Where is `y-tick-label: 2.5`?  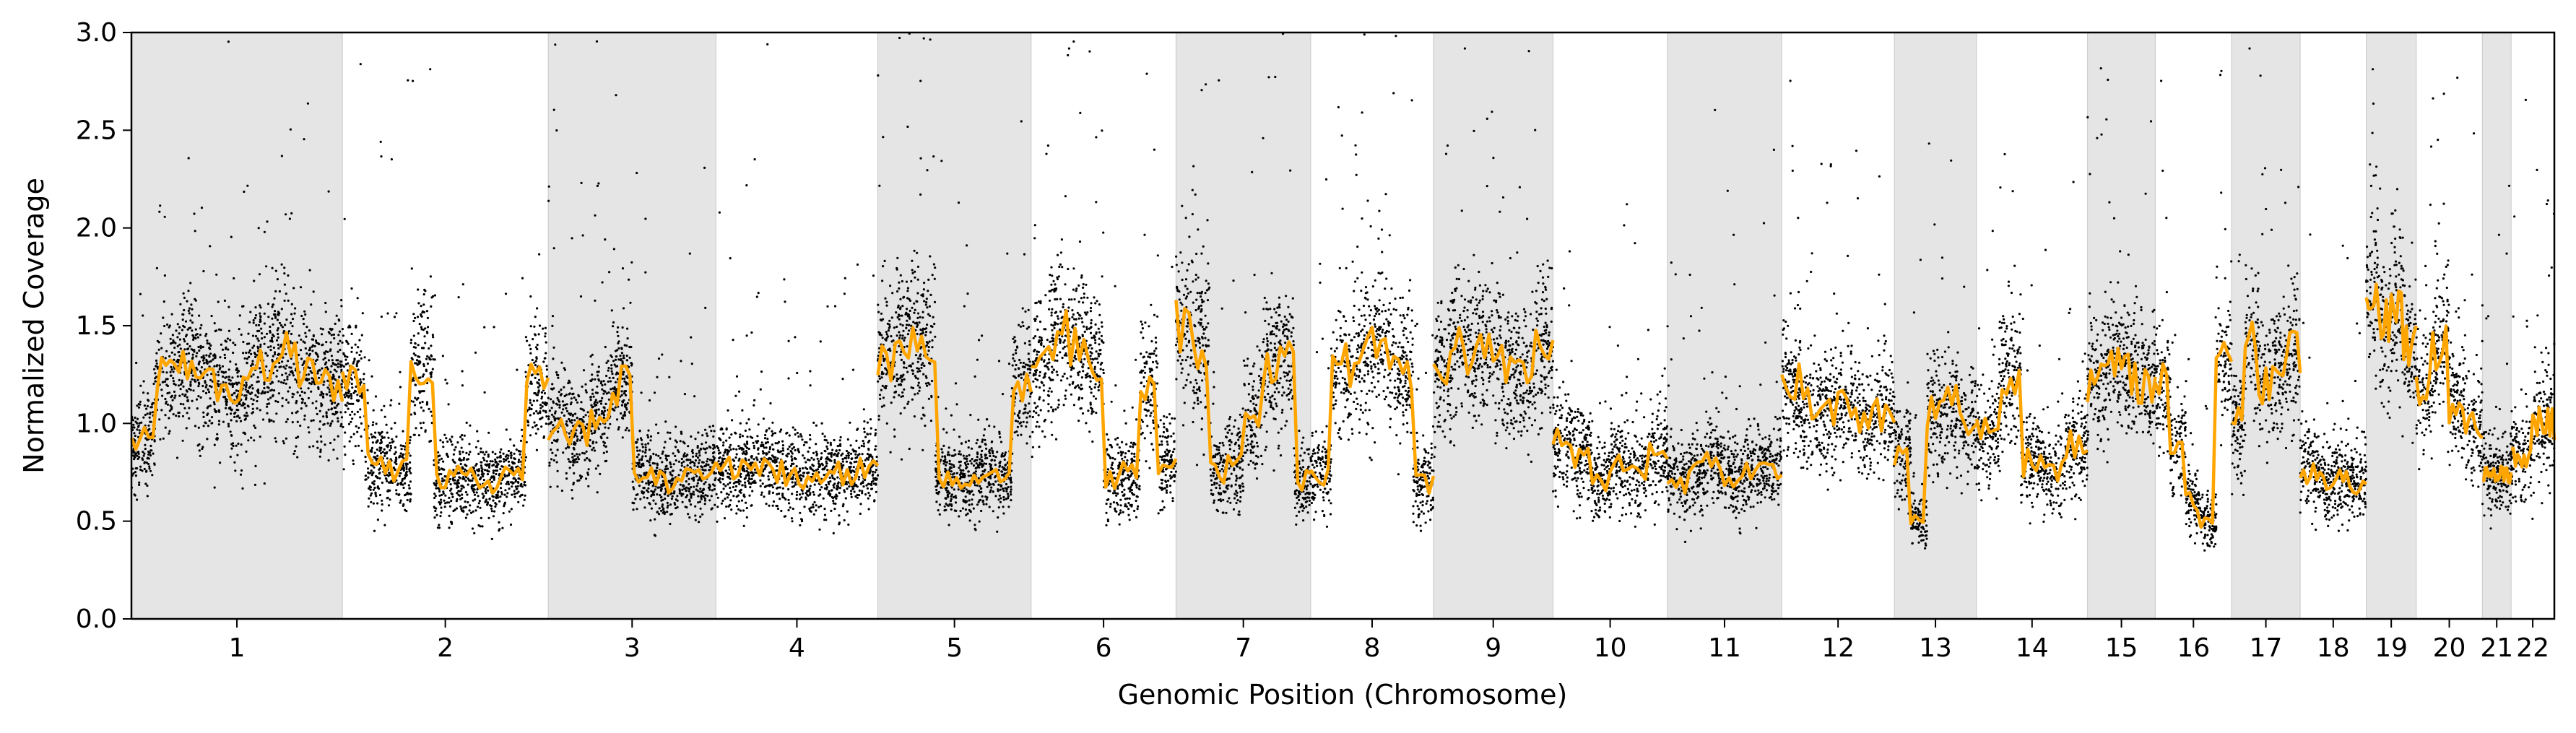
y-tick-label: 2.5 is located at coordinates (96, 130).